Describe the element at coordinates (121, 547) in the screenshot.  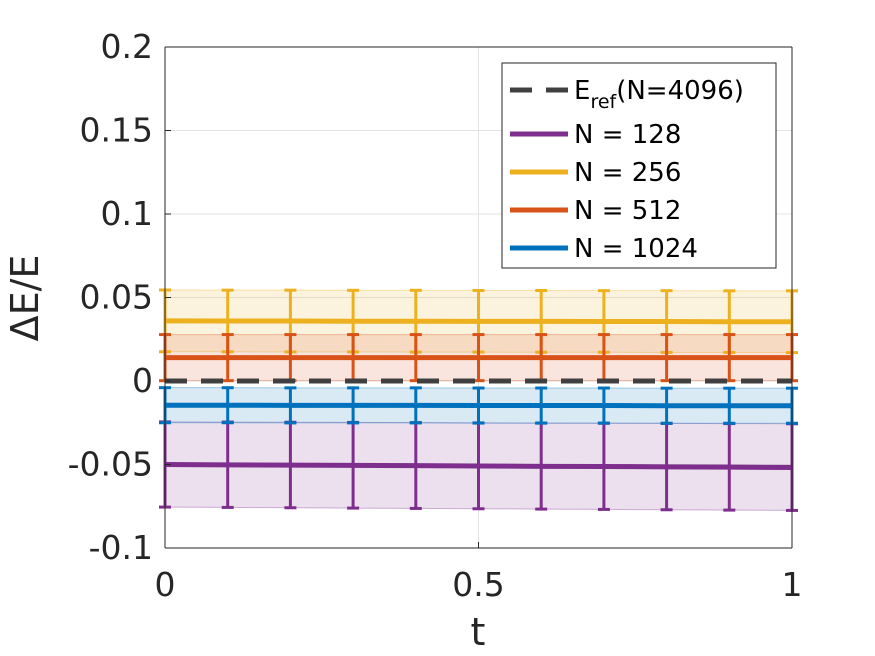
I see `y-tick-label: -0.1` at that location.